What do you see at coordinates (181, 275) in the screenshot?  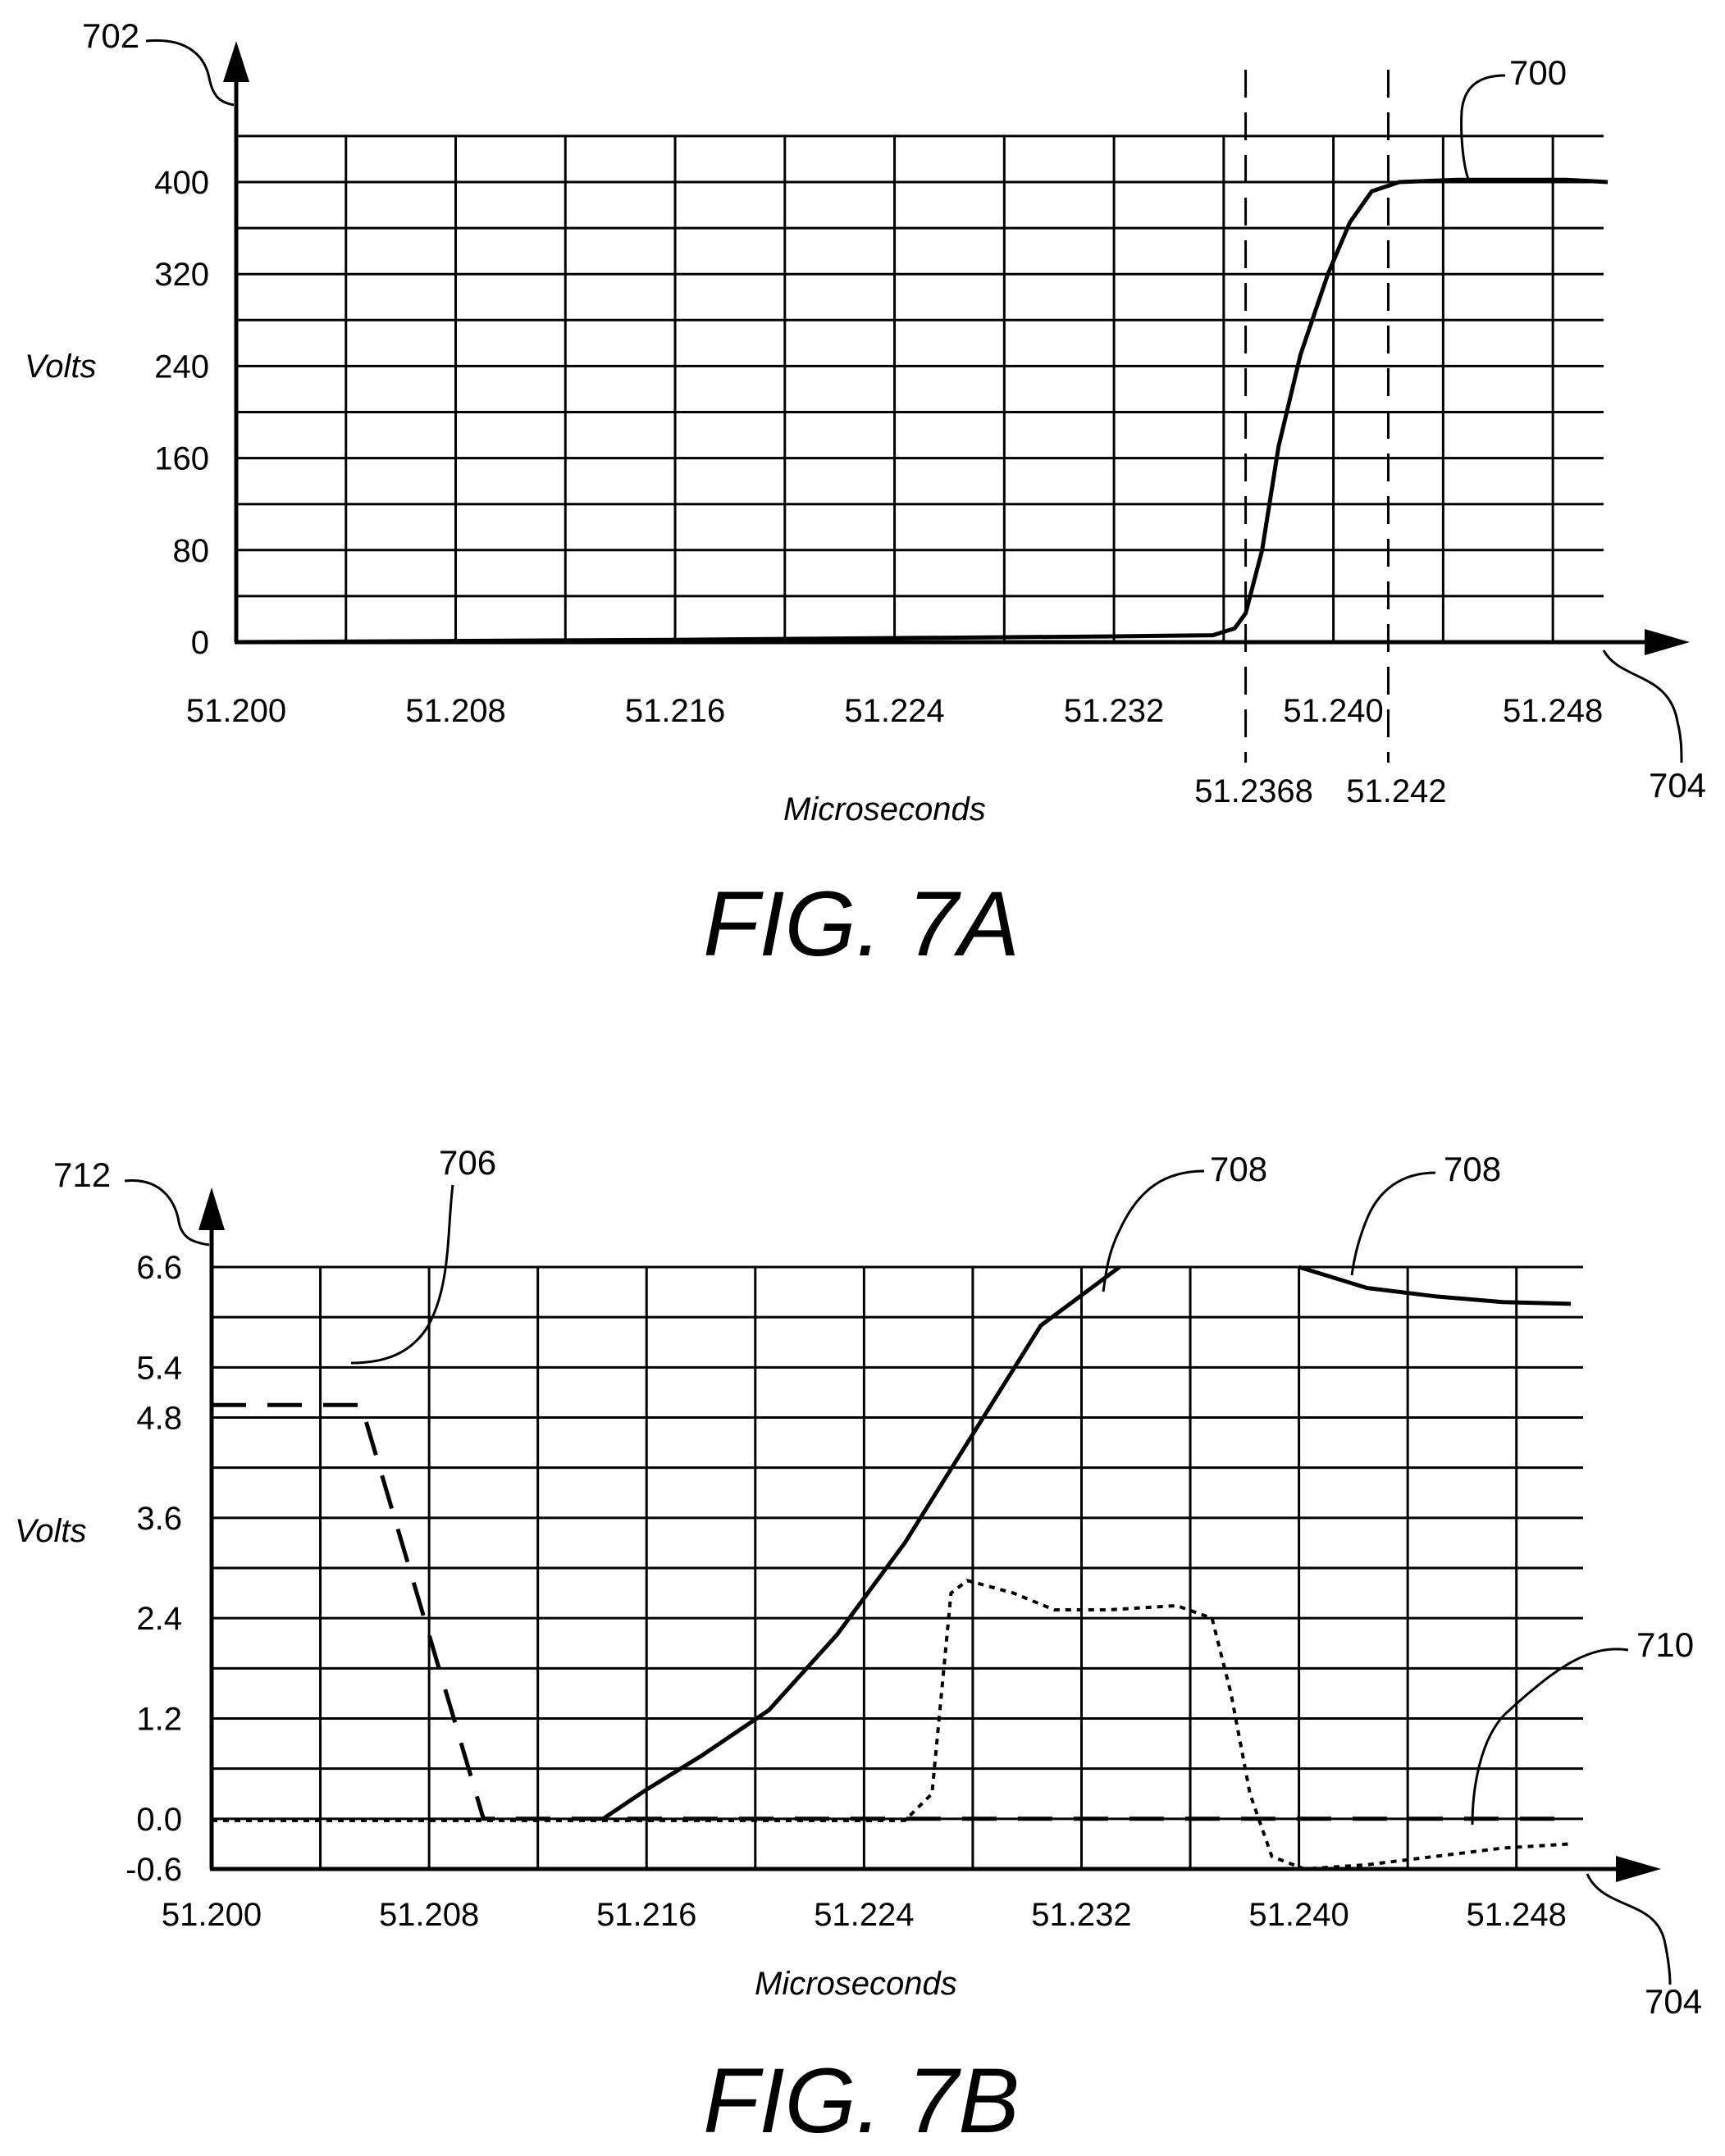 I see `y-tick-label-7a: 320` at bounding box center [181, 275].